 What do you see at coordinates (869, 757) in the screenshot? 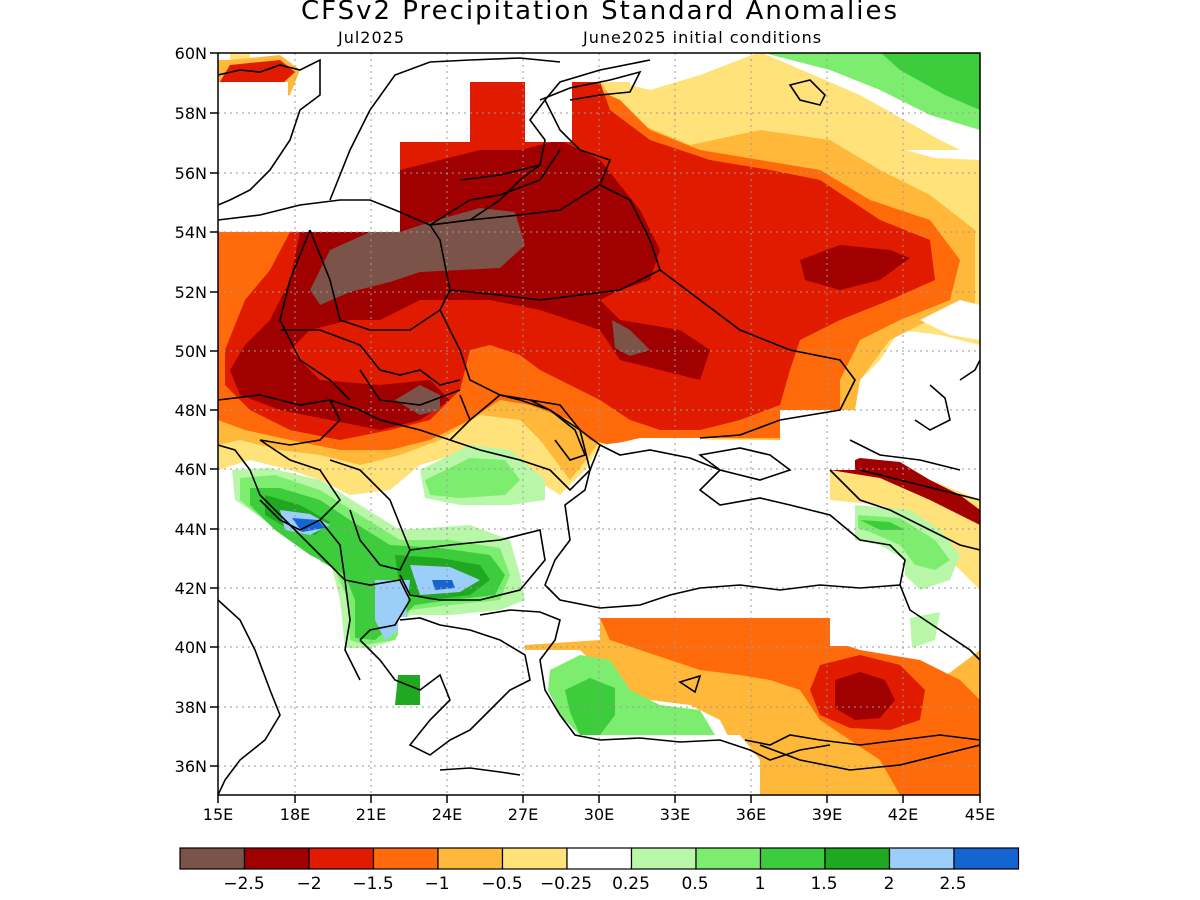
I see `border-syria-iraq` at bounding box center [869, 757].